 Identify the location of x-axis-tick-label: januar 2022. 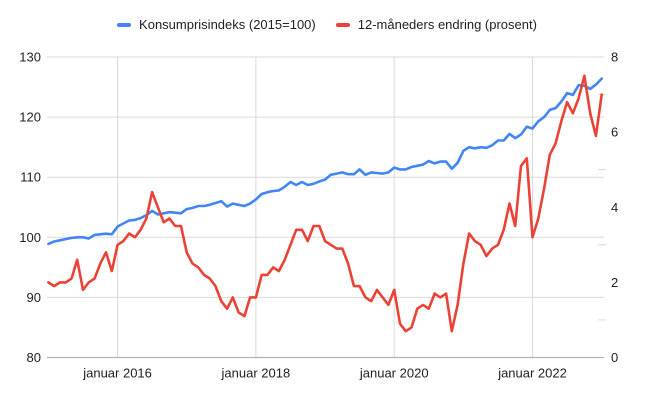
(532, 373).